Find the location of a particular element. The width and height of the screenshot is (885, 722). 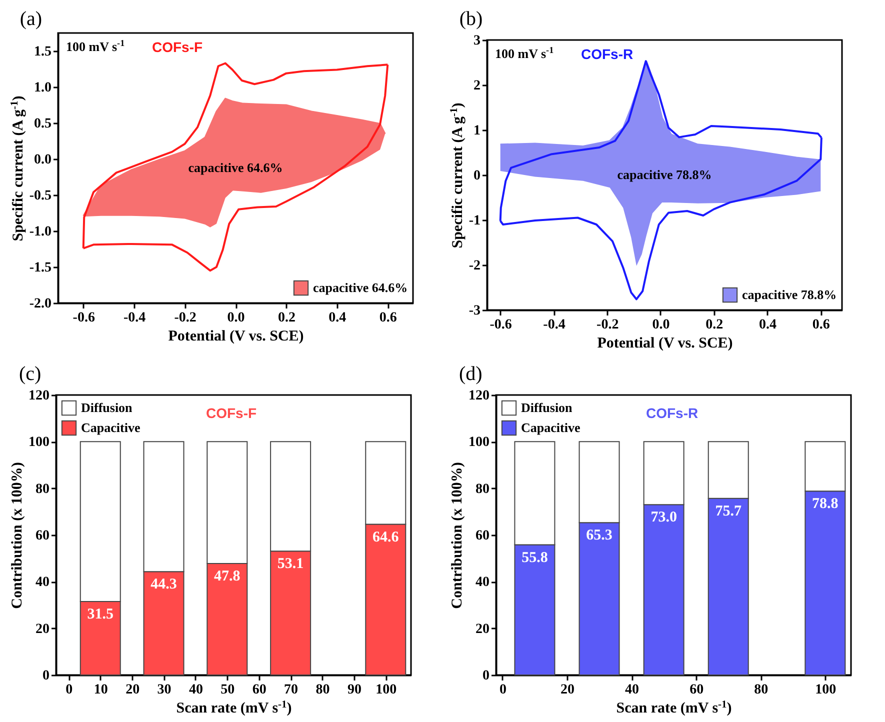

x-tick-label: 10 is located at coordinates (101, 690).